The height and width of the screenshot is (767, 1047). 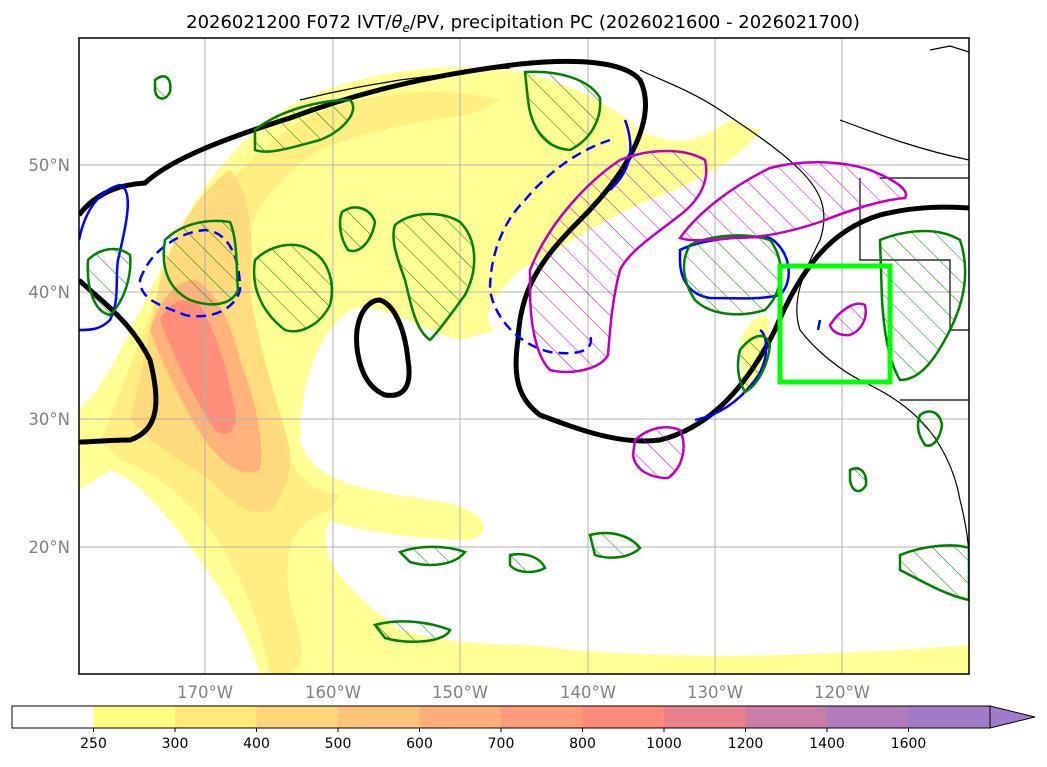 What do you see at coordinates (338, 744) in the screenshot?
I see `colorbar-level-label: 500` at bounding box center [338, 744].